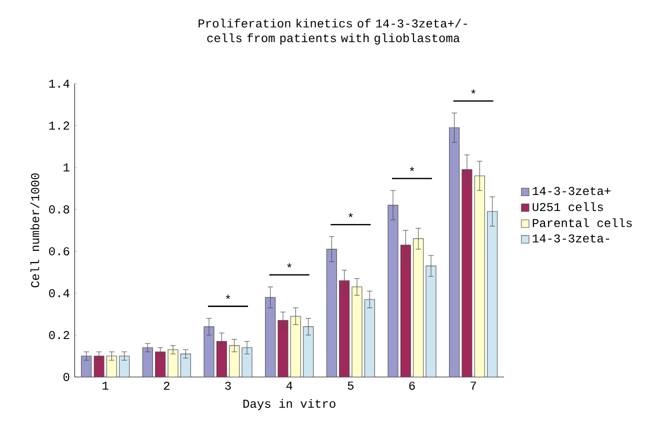 This screenshot has height=441, width=658. Describe the element at coordinates (412, 386) in the screenshot. I see `x-tick-label: 6` at that location.